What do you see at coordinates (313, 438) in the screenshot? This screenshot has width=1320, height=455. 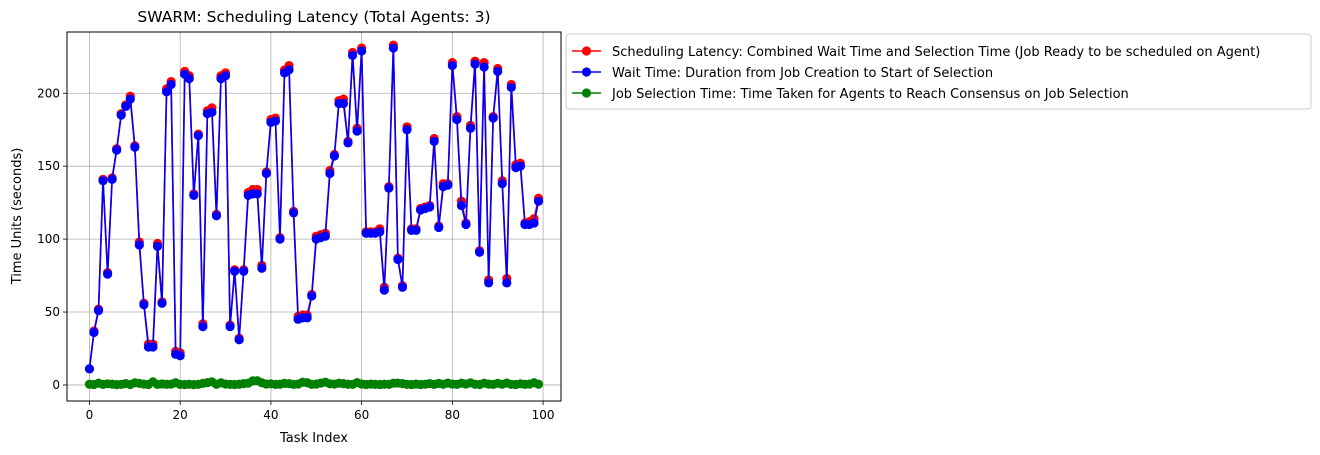 I see `x-axis-label: Task Index` at bounding box center [313, 438].